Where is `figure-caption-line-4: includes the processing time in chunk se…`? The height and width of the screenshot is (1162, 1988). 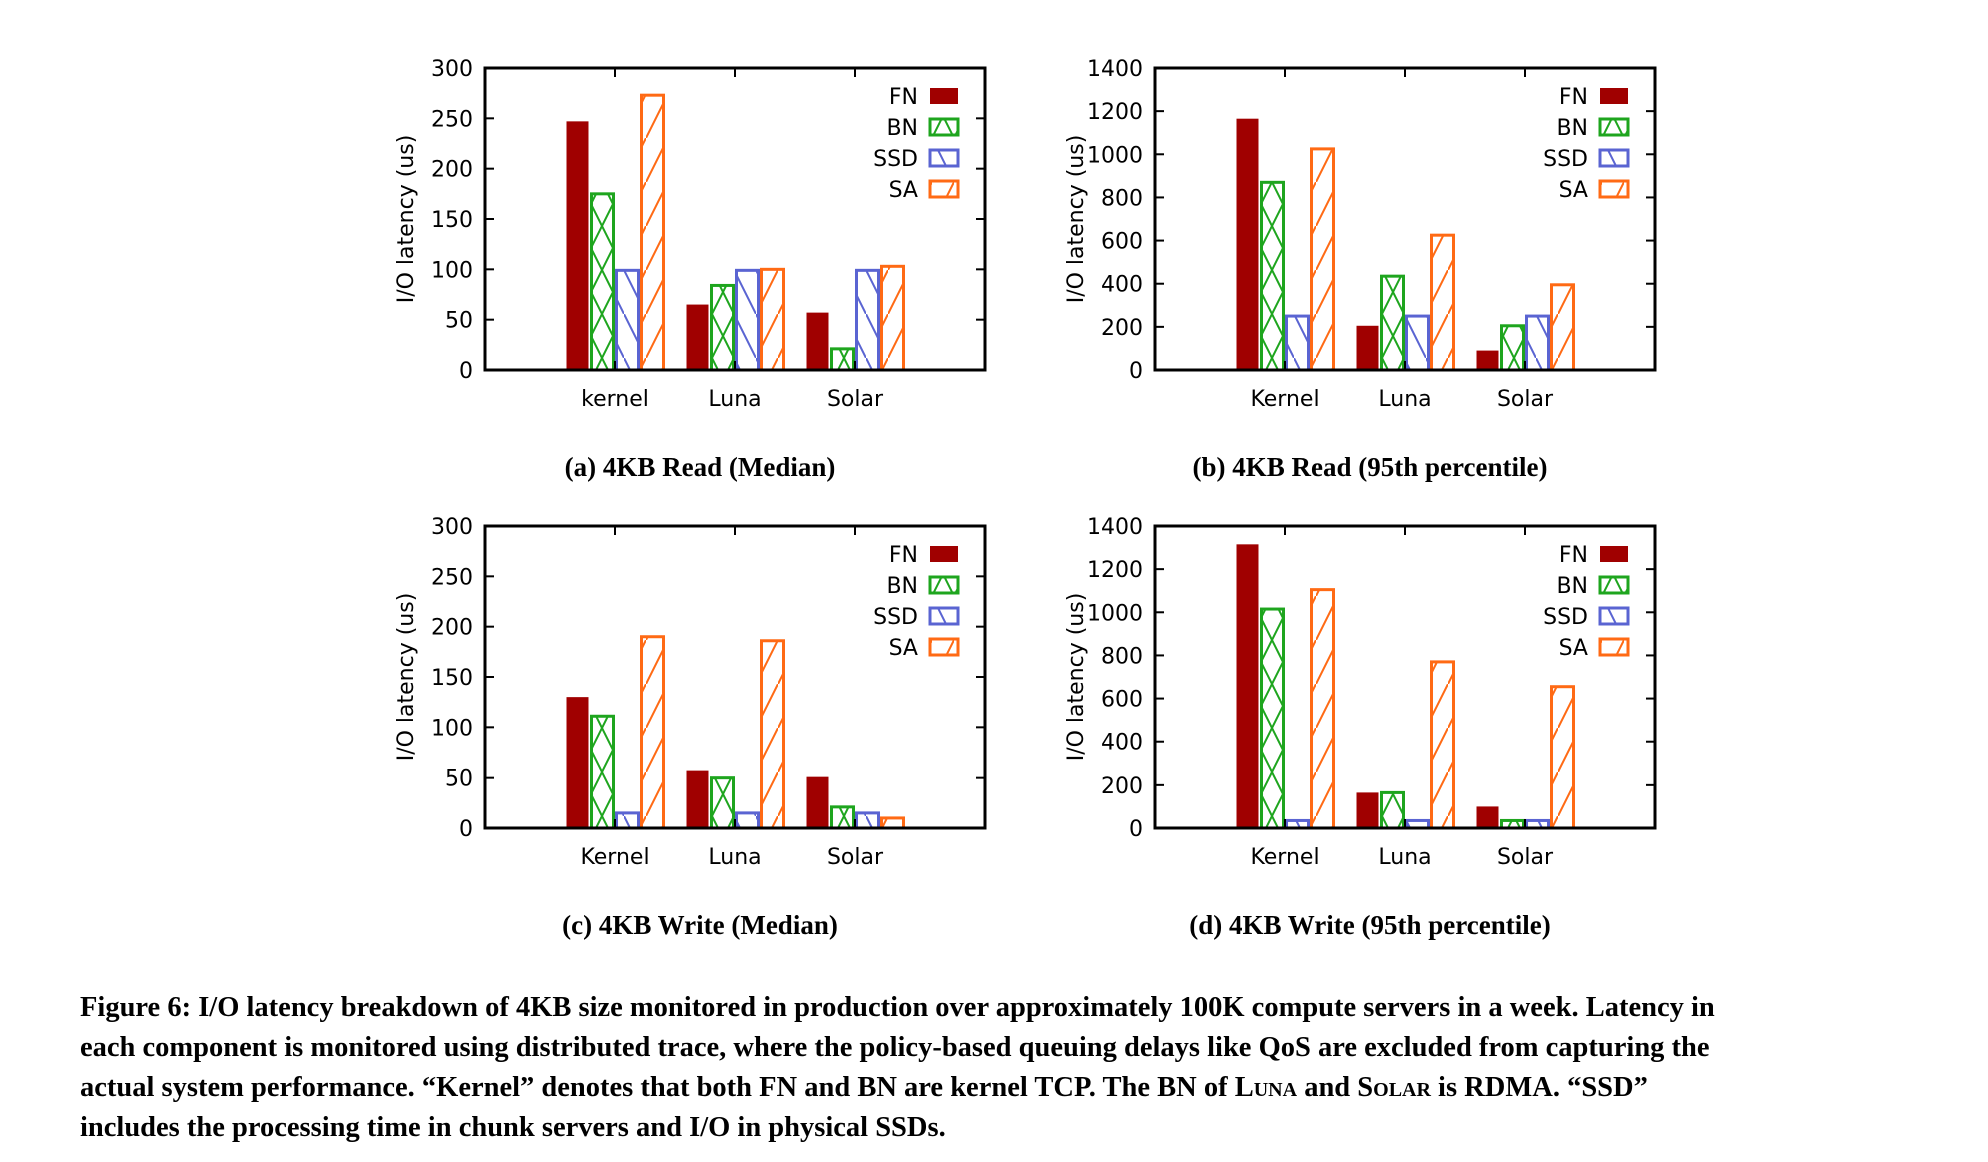
figure-caption-line-4: includes the processing time in chunk se… is located at coordinates (513, 1127).